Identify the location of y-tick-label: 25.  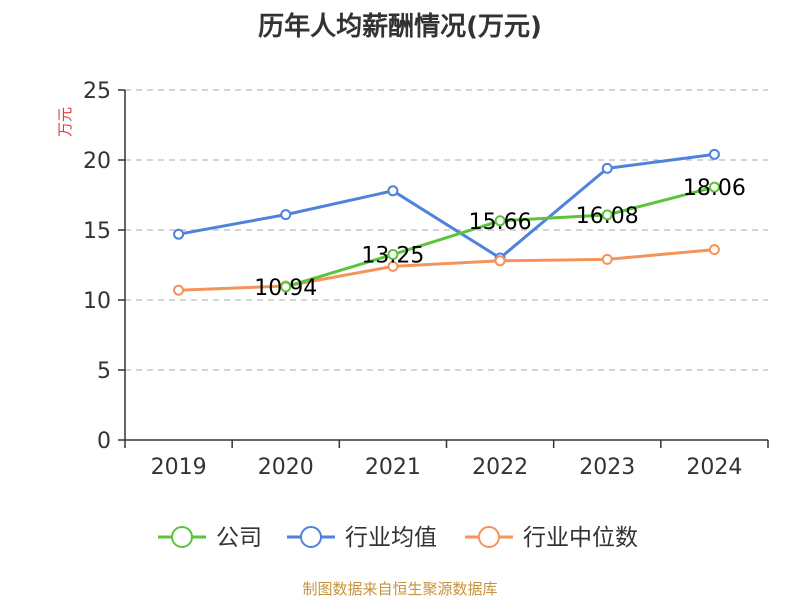
(97, 91).